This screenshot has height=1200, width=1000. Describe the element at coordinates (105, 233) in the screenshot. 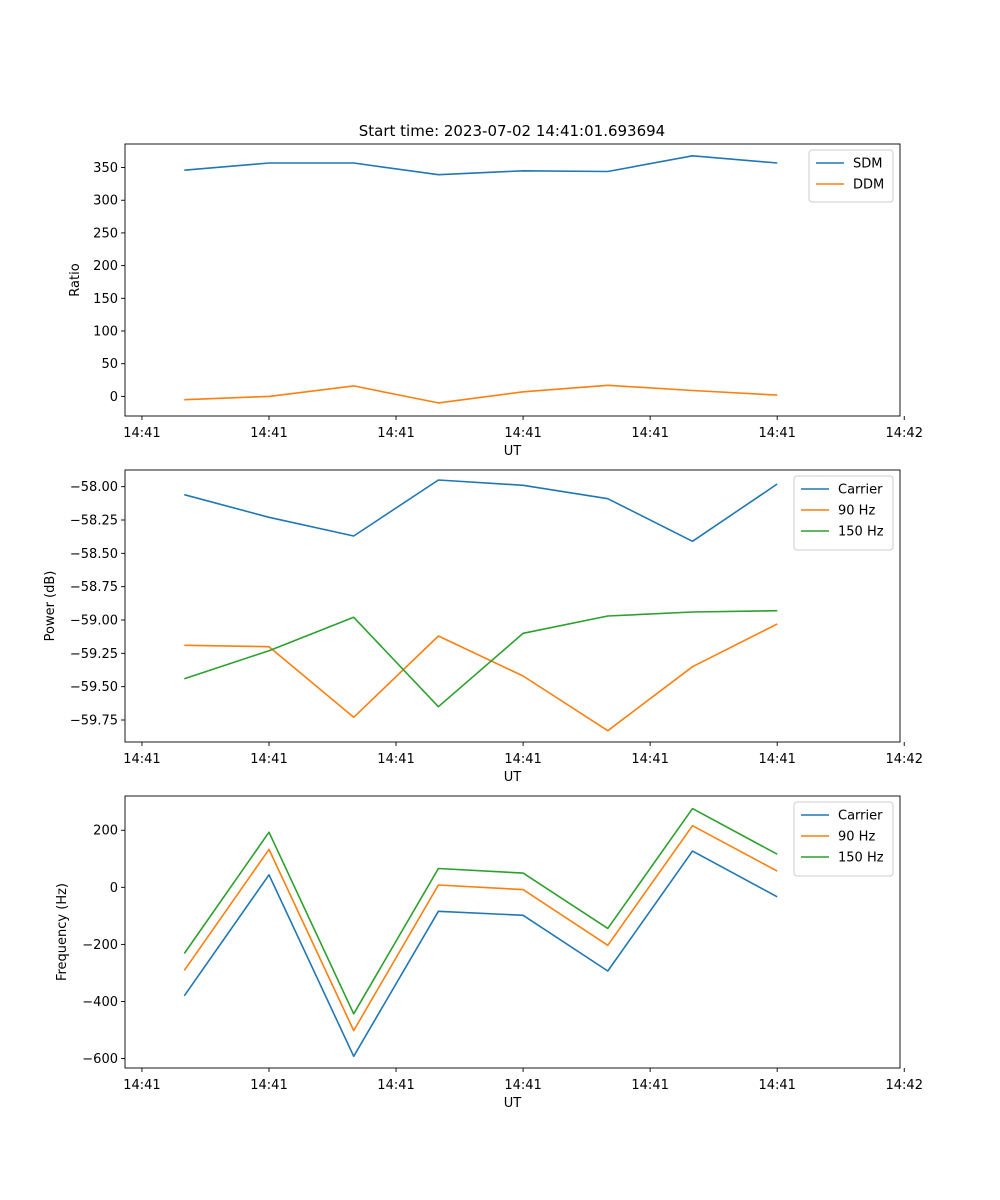

I see `y-tick-label: 250` at that location.